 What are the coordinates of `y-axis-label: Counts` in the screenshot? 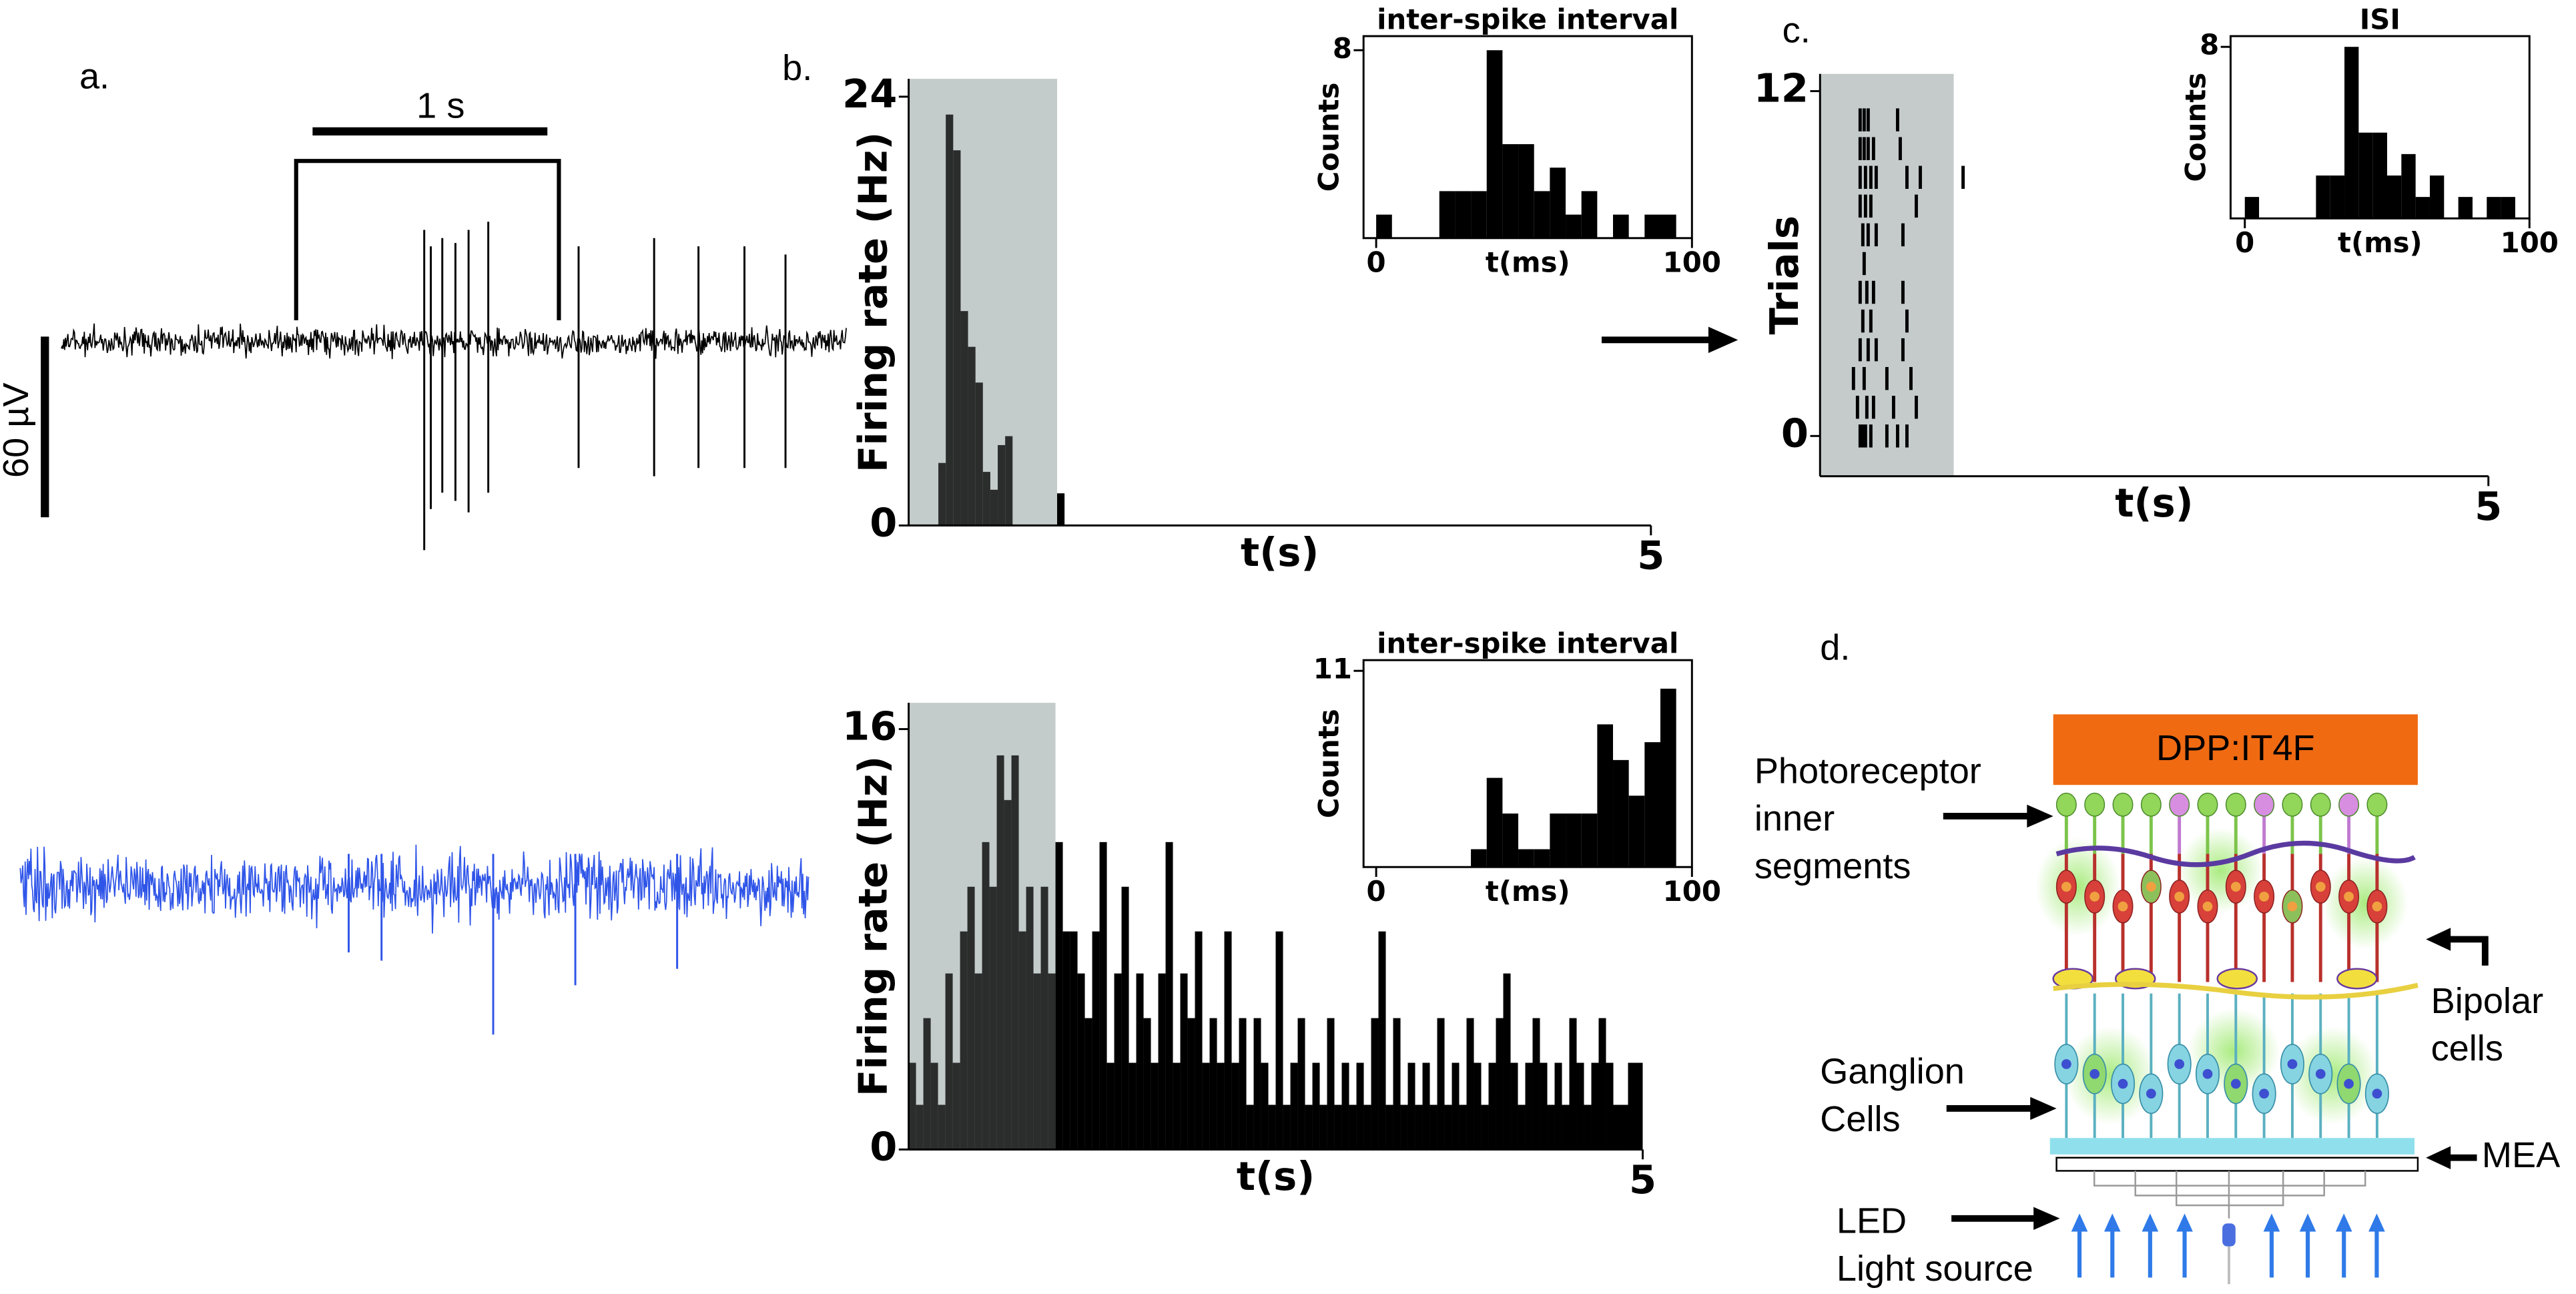 It's located at (2196, 127).